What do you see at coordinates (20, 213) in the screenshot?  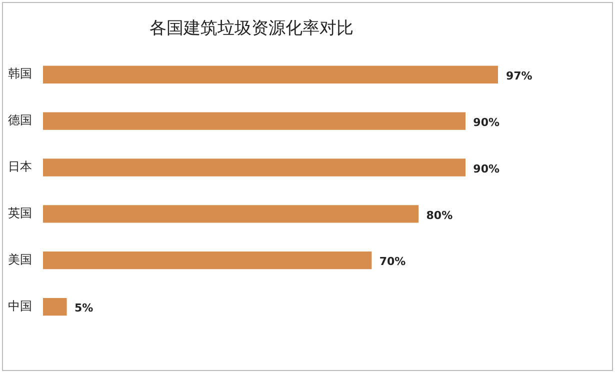 I see `y-tick-label: 英国` at bounding box center [20, 213].